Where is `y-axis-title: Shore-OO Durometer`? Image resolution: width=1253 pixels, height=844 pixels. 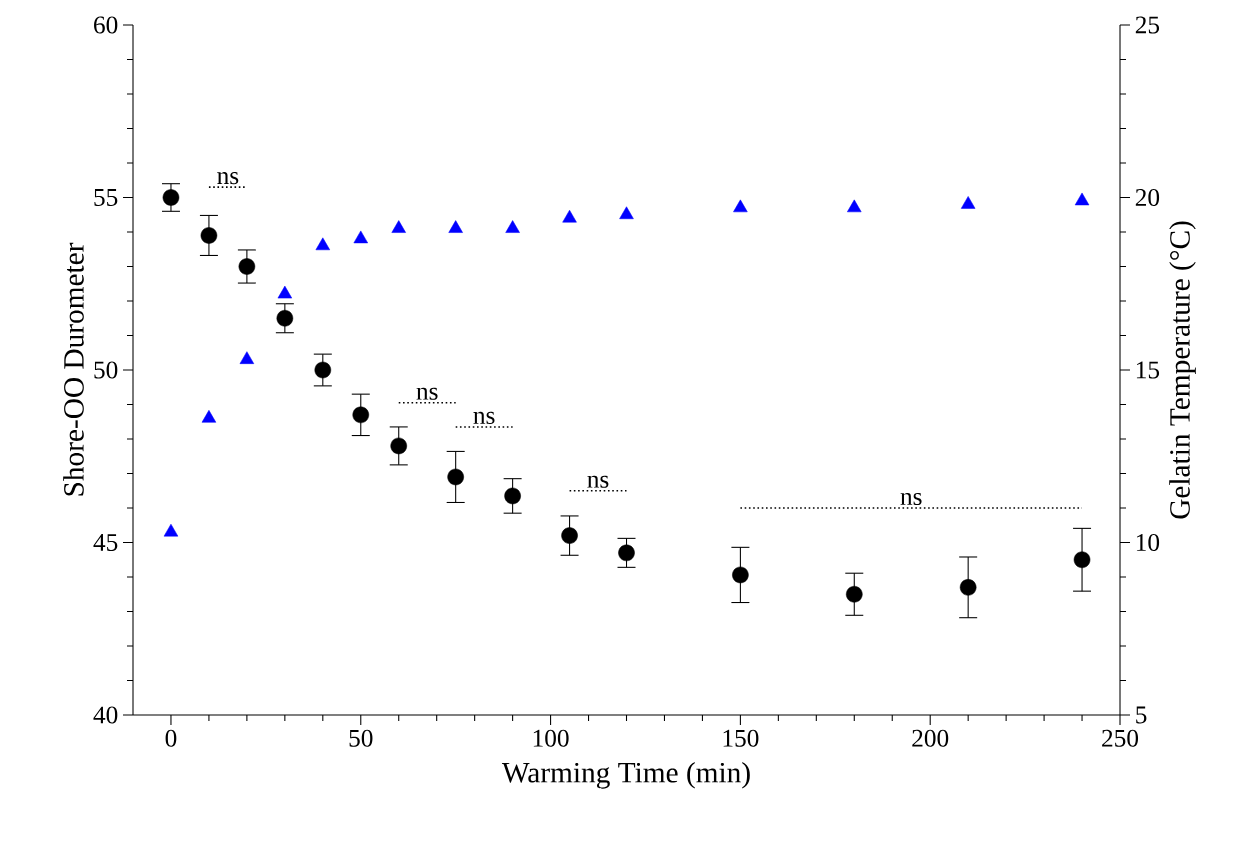
y-axis-title: Shore-OO Durometer is located at coordinates (73, 369).